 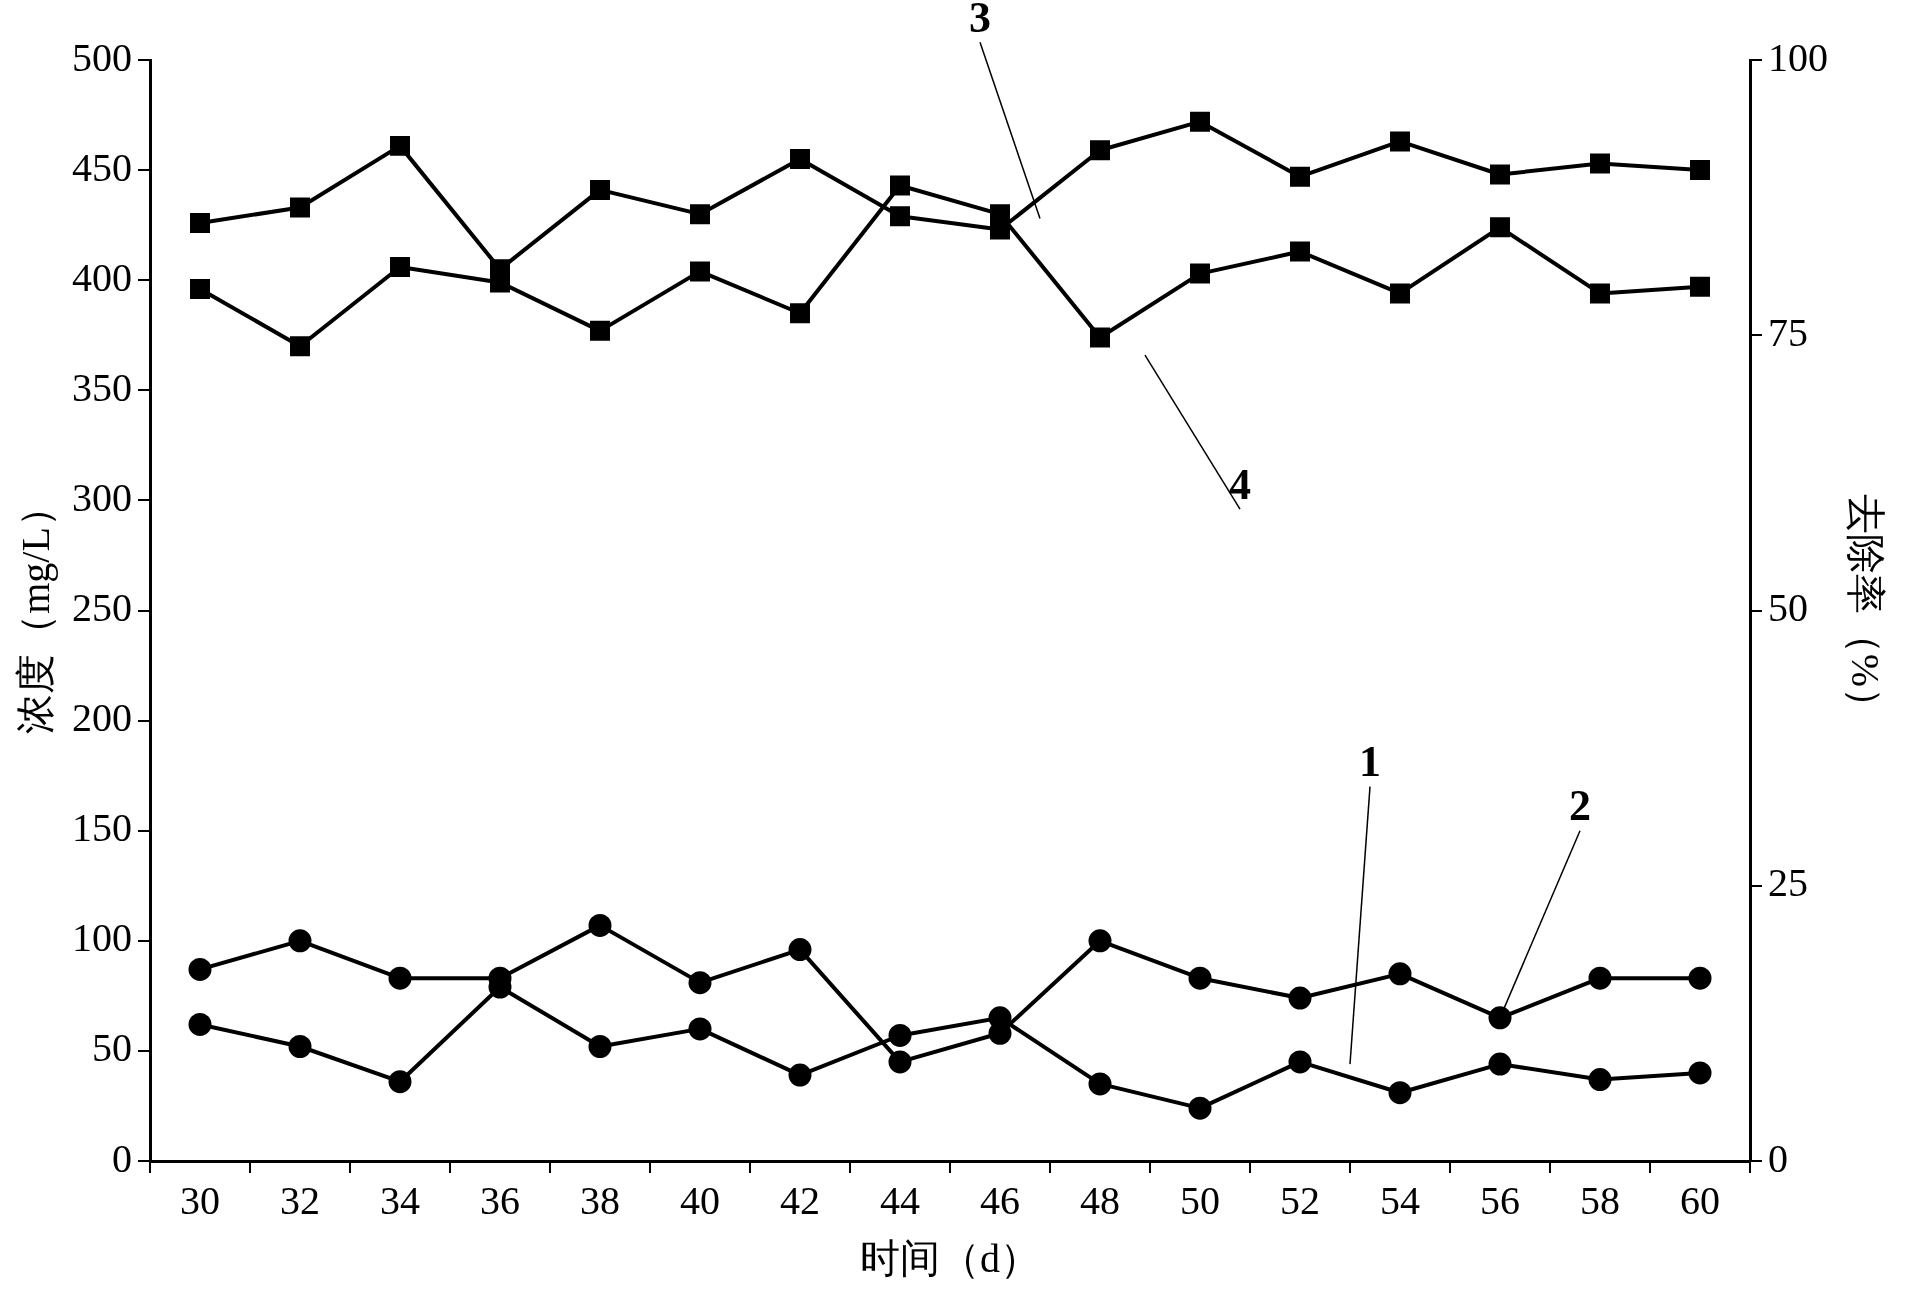 I want to click on y2-tick-label: 75, so click(x=1788, y=332).